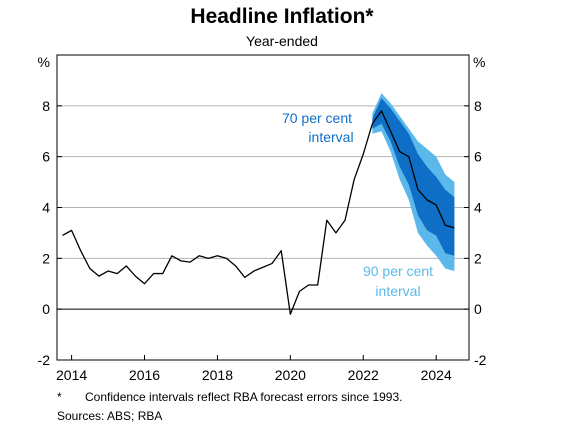 This screenshot has height=429, width=564. I want to click on y-tick-label-right: 0, so click(478, 309).